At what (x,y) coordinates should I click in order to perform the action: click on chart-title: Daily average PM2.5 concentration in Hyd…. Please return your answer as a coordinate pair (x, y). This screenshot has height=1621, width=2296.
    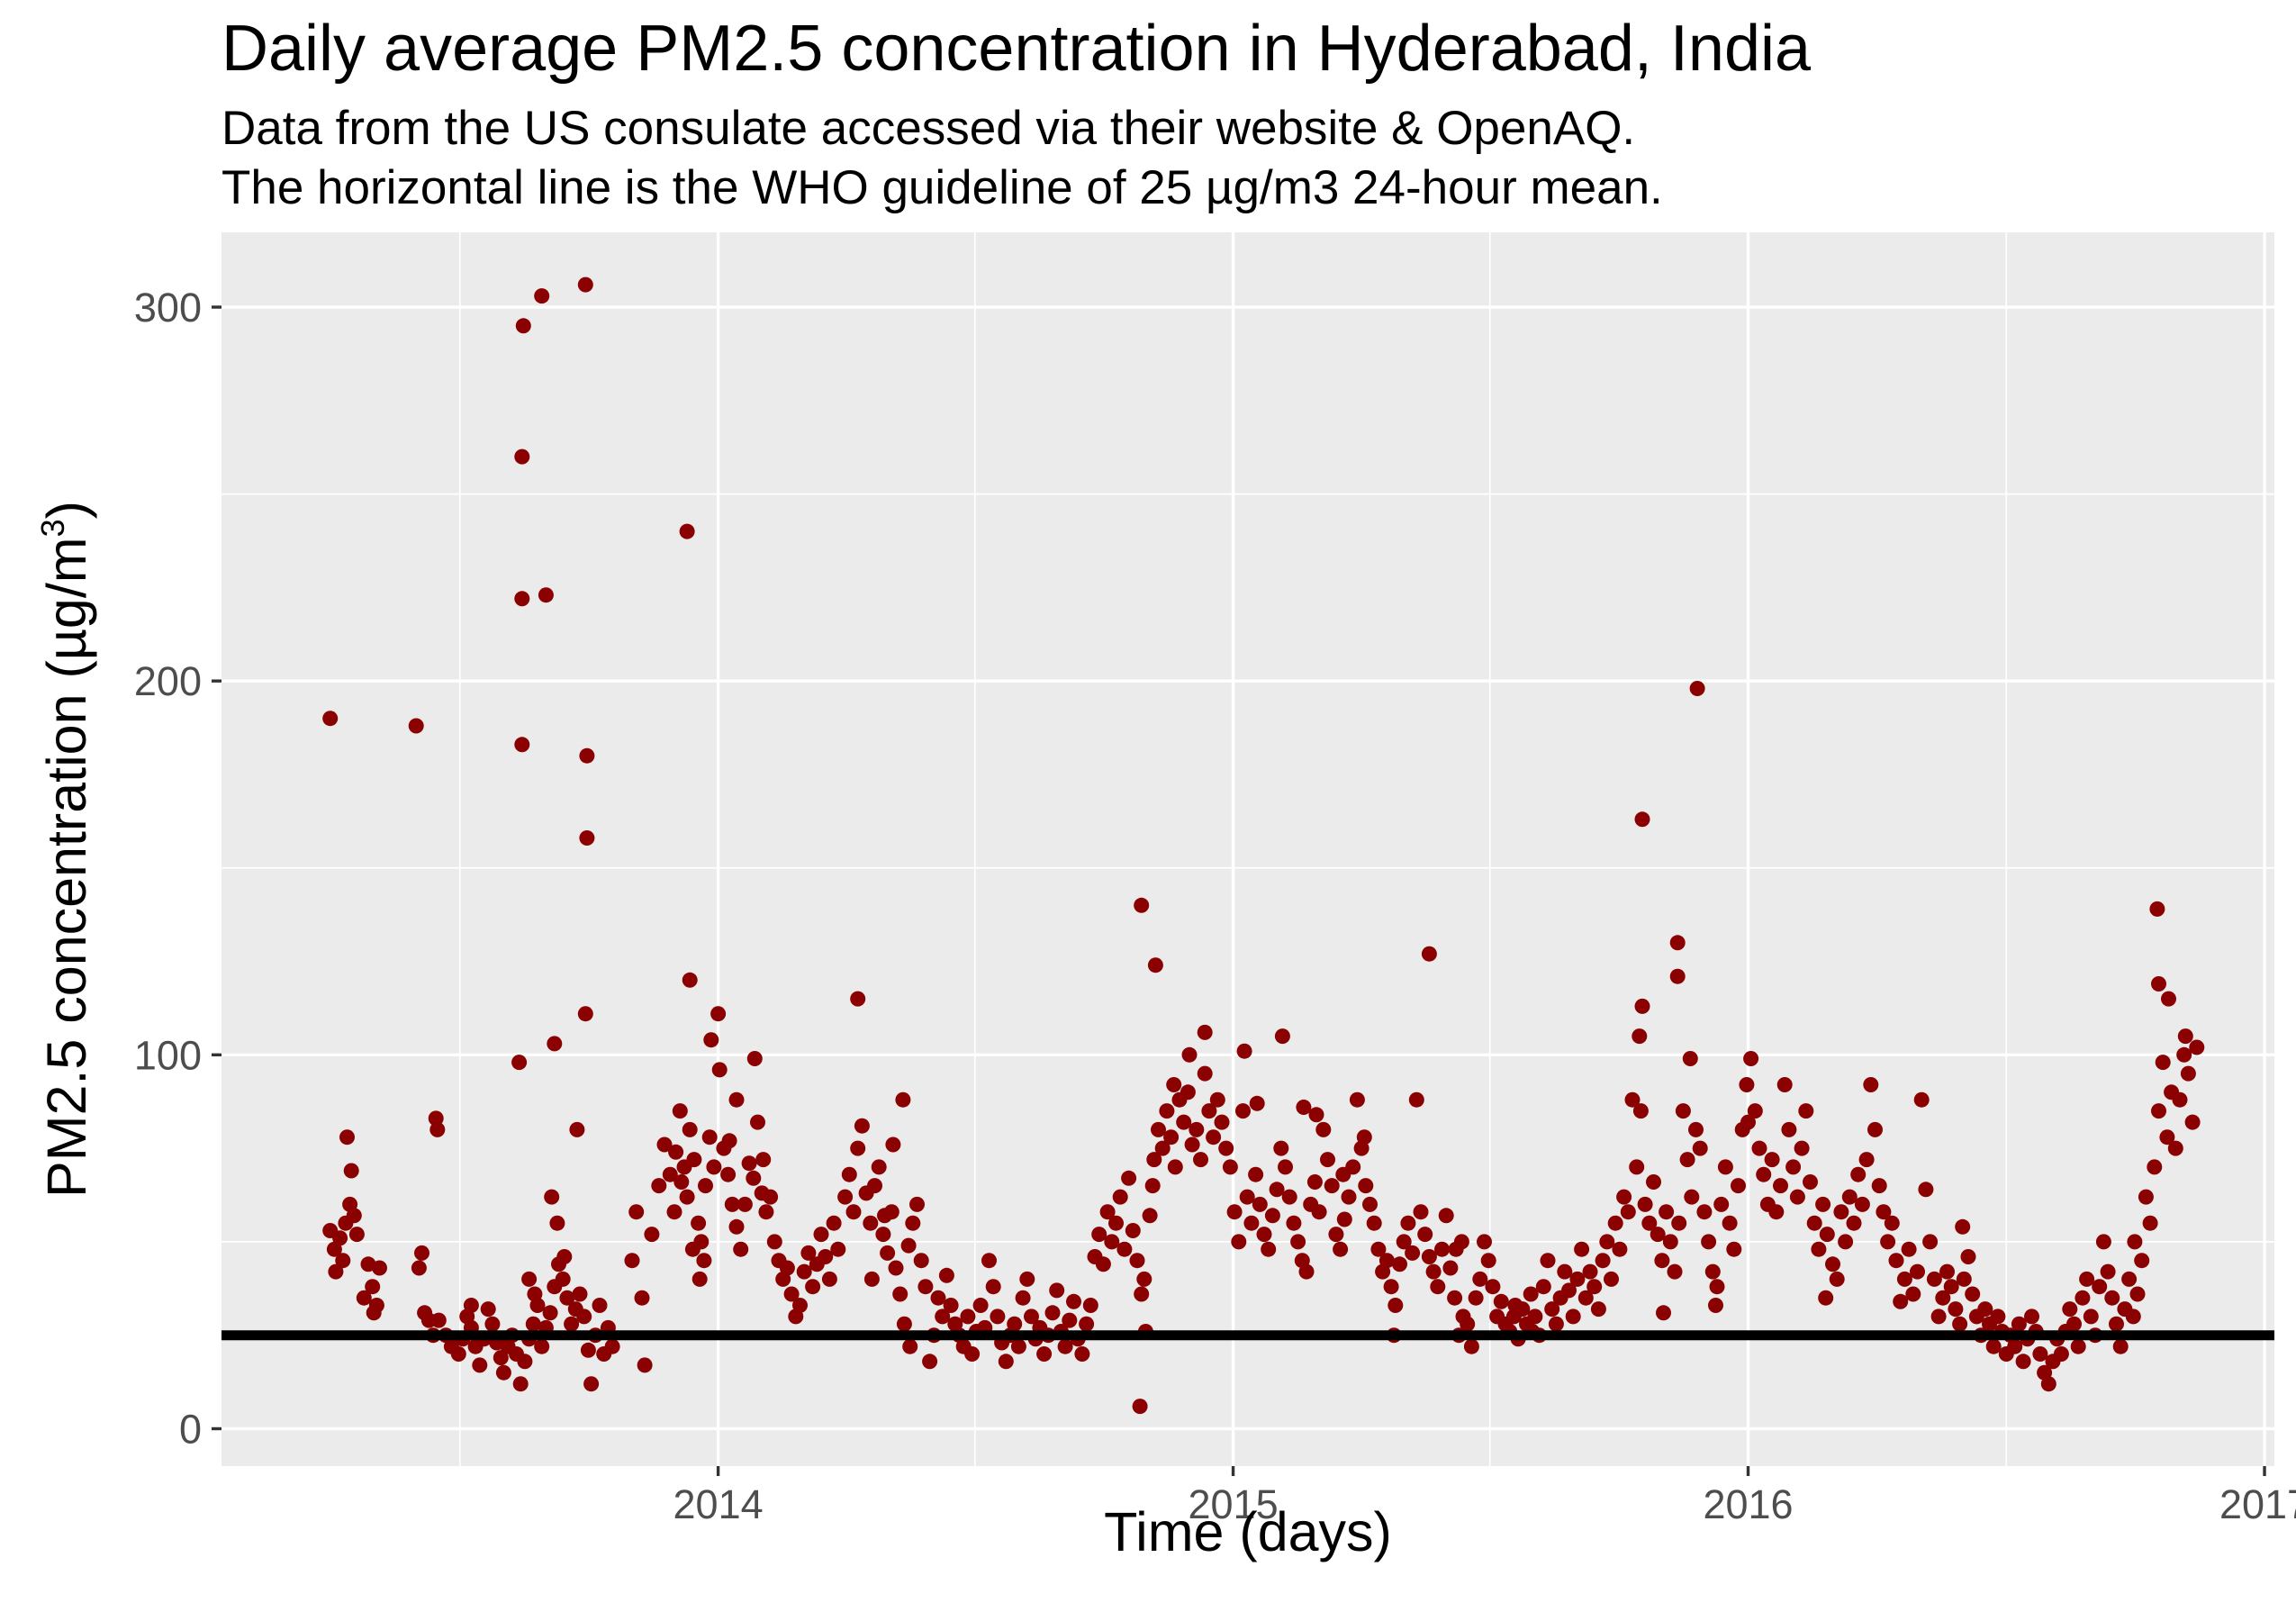
    Looking at the image, I should click on (1017, 49).